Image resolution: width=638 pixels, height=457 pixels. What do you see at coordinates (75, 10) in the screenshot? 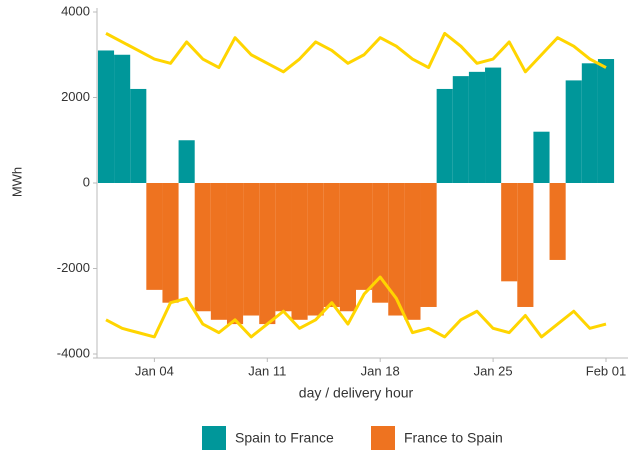
I see `y-tick-label: 4000` at bounding box center [75, 10].